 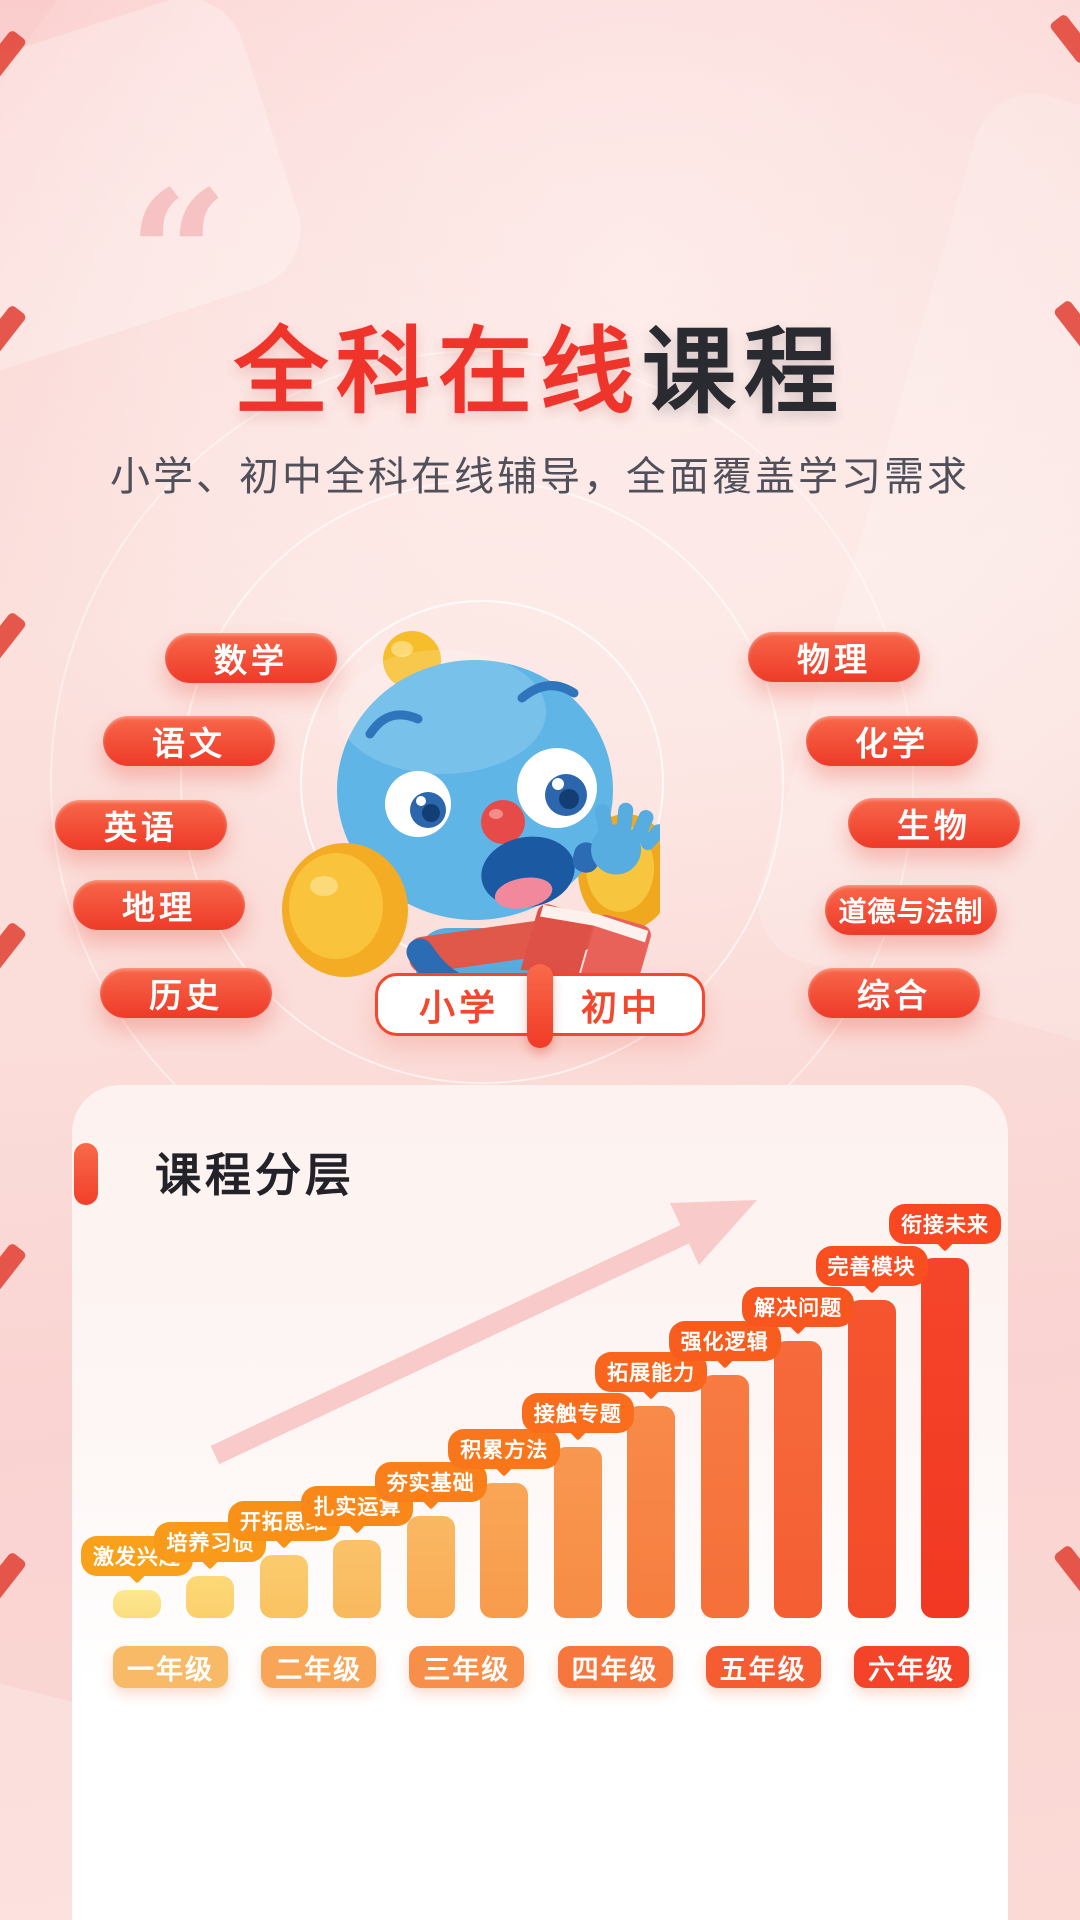 I want to click on bar-column-level-9: 强化逻辑, so click(x=724, y=1469).